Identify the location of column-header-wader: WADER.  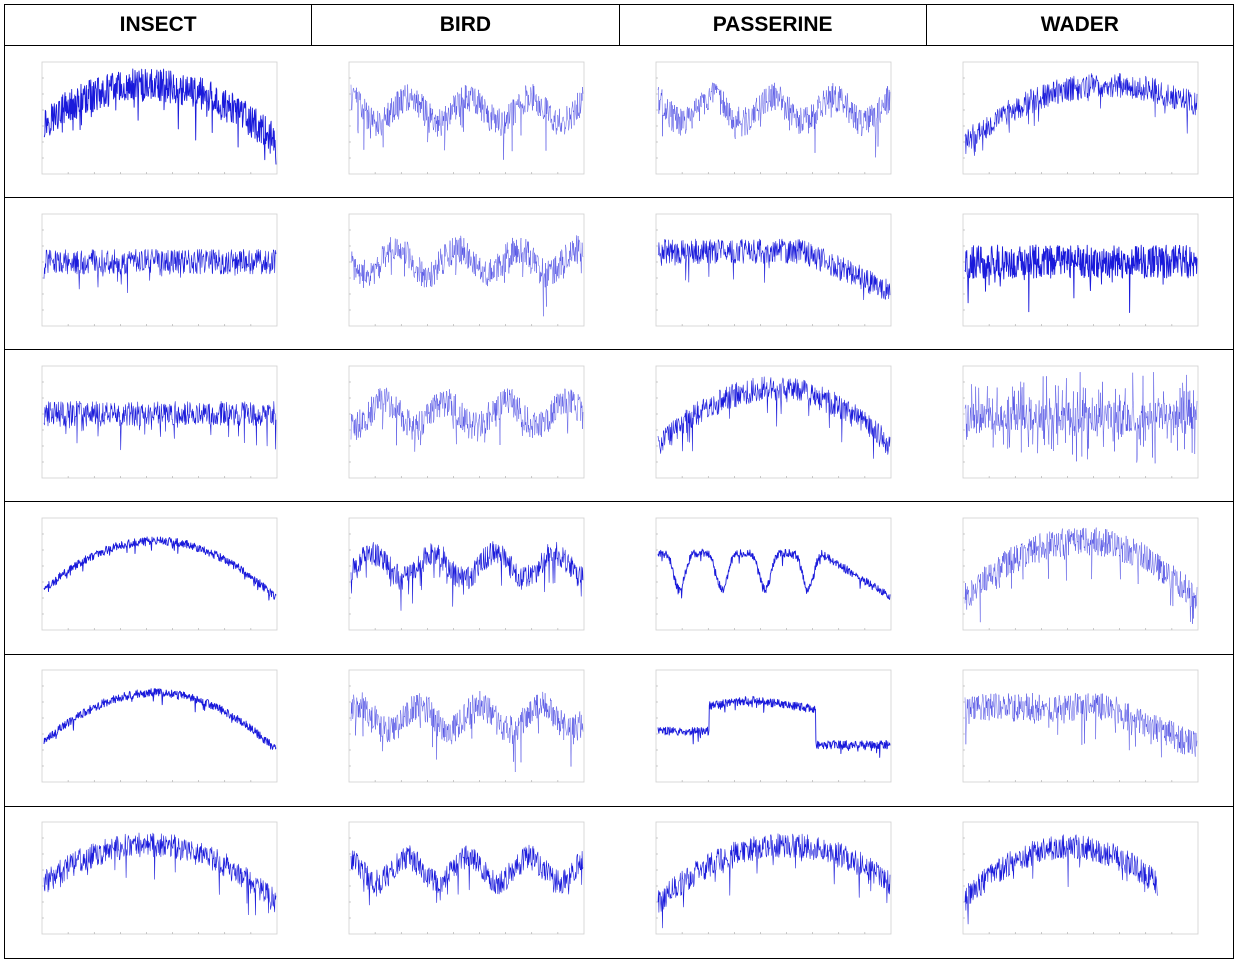
(1080, 25).